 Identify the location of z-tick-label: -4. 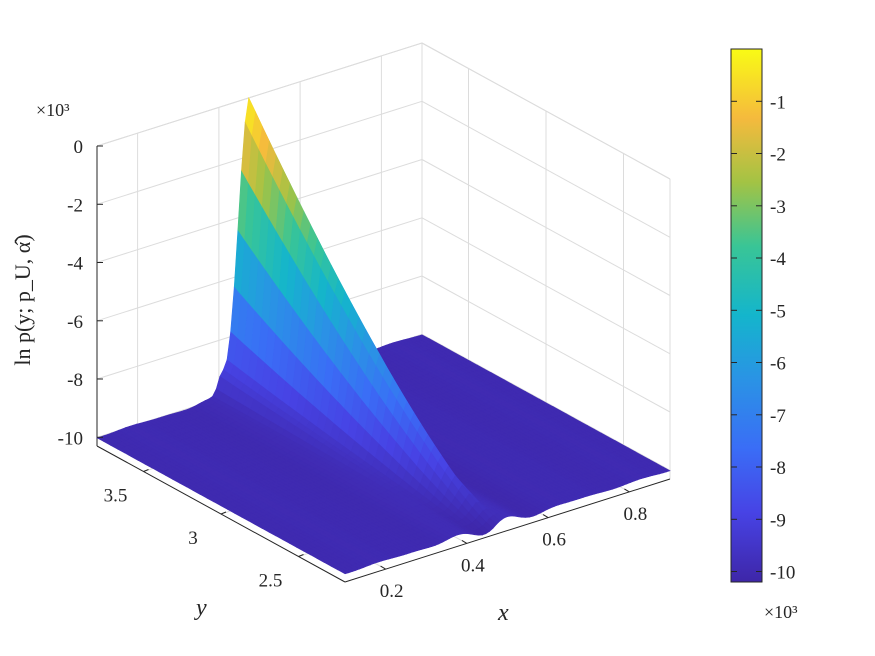
(75, 264).